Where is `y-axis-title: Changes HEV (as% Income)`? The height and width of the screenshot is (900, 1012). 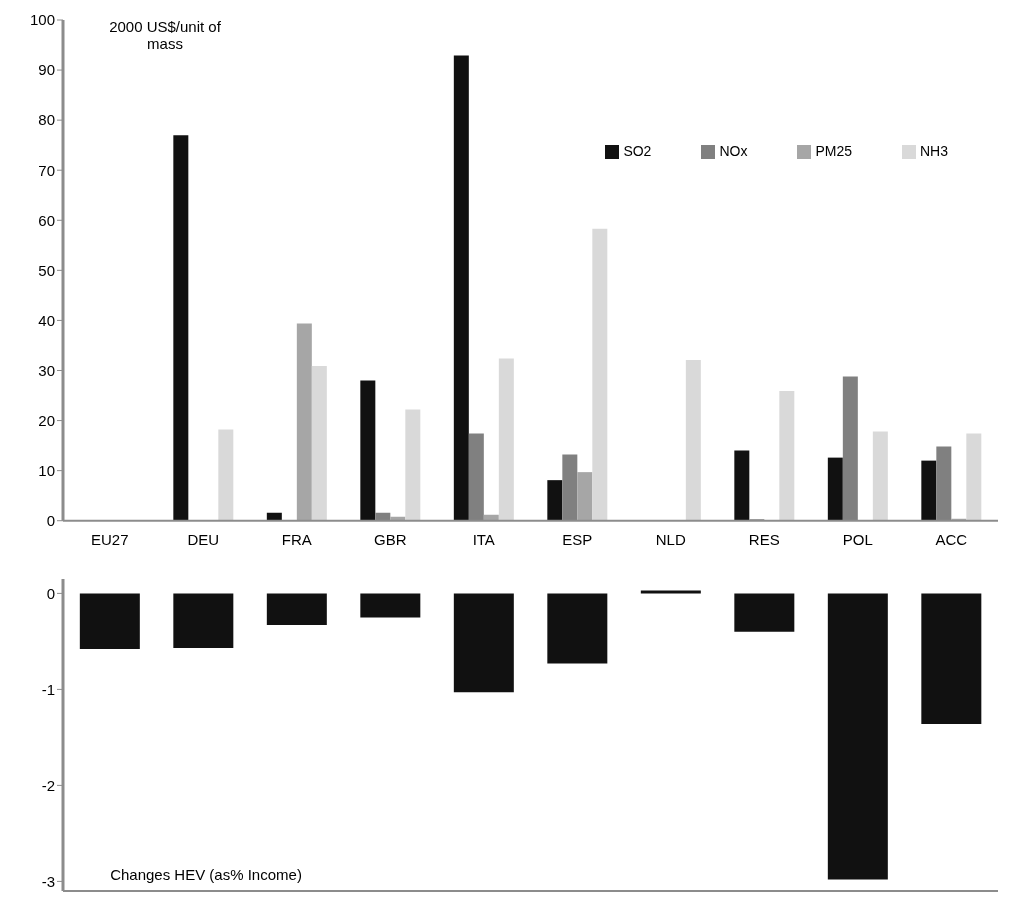
y-axis-title: Changes HEV (as% Income) is located at coordinates (206, 874).